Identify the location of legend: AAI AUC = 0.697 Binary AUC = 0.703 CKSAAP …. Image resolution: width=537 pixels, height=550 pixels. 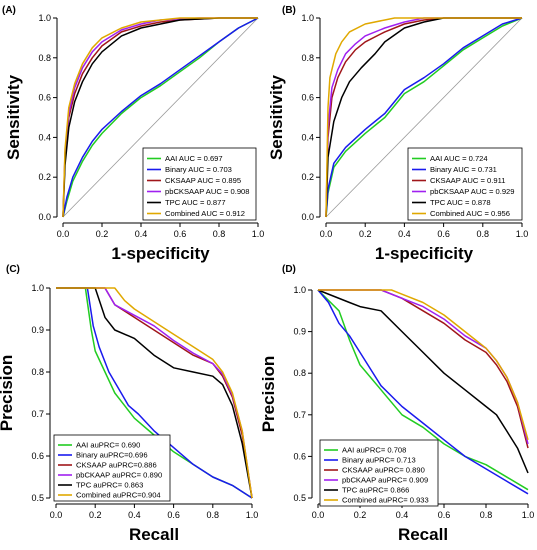
(199, 184).